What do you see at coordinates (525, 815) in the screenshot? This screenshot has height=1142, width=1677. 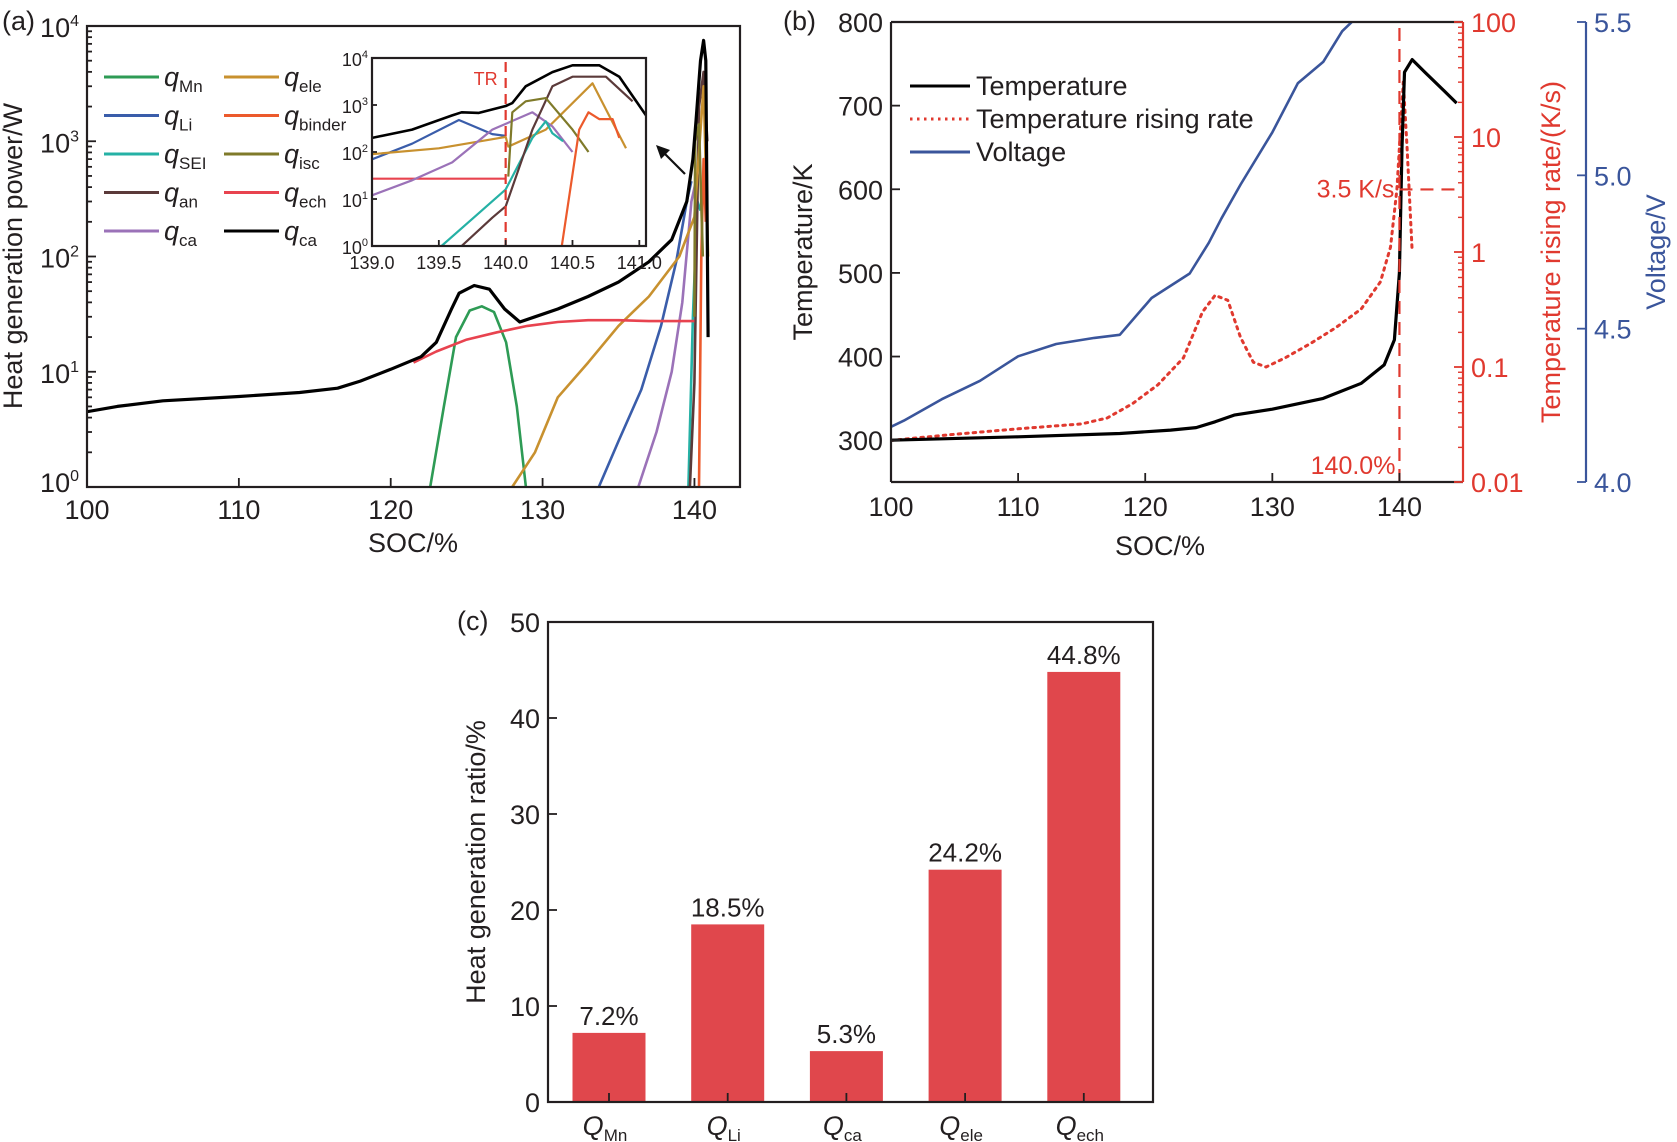 I see `y-tick-label: 30` at bounding box center [525, 815].